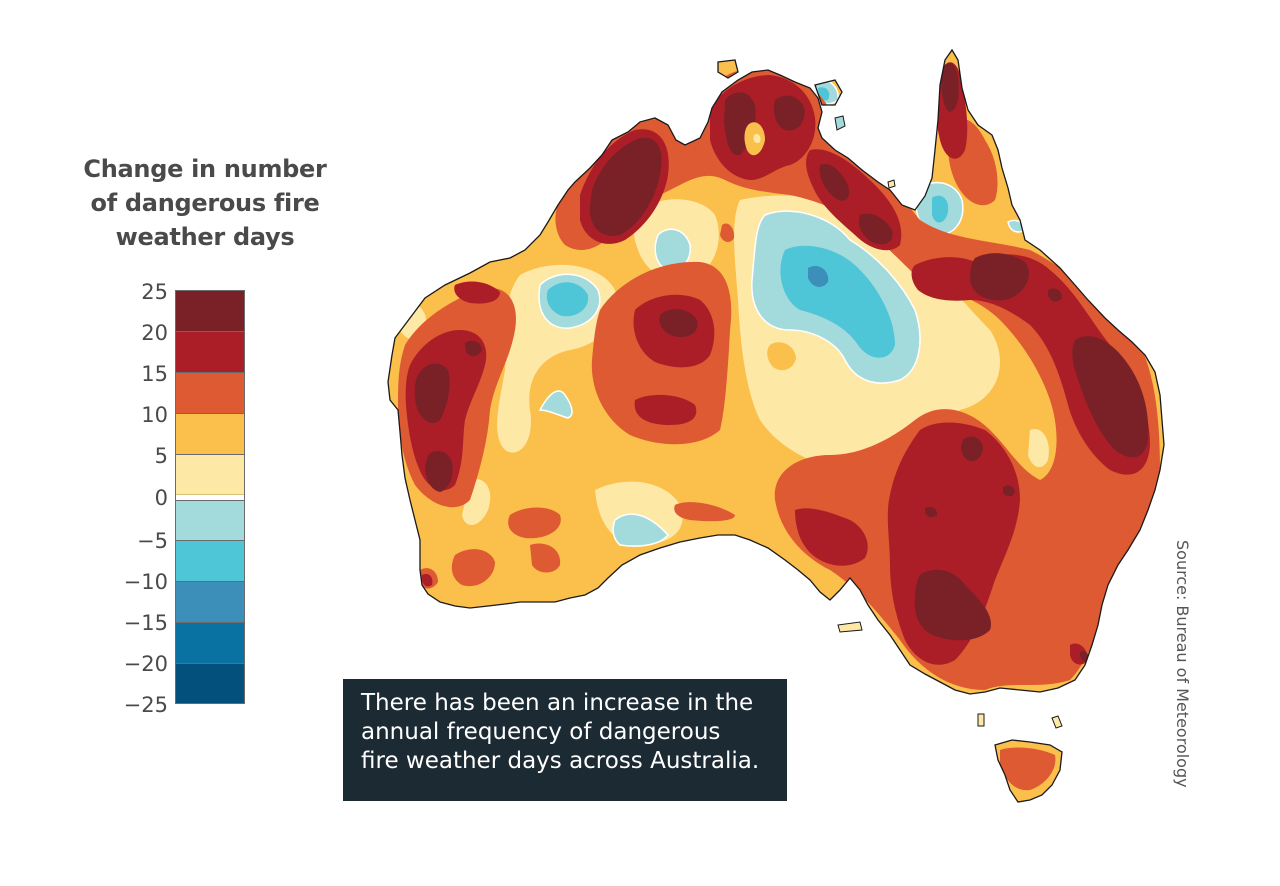  Describe the element at coordinates (161, 498) in the screenshot. I see `tick-0: 0` at that location.